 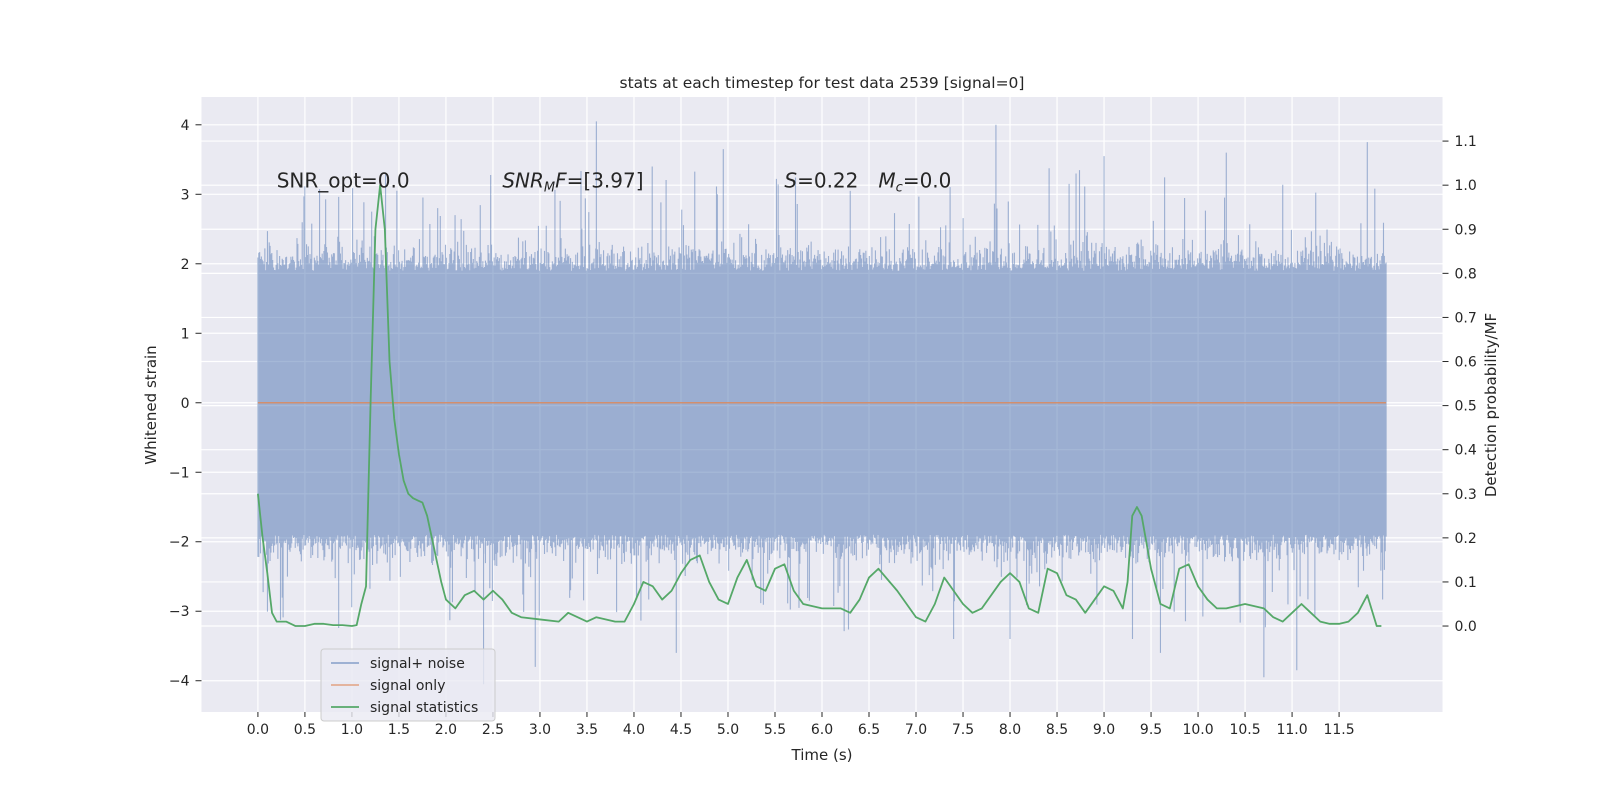 I want to click on y-tick-label-5: −1, so click(x=179, y=473).